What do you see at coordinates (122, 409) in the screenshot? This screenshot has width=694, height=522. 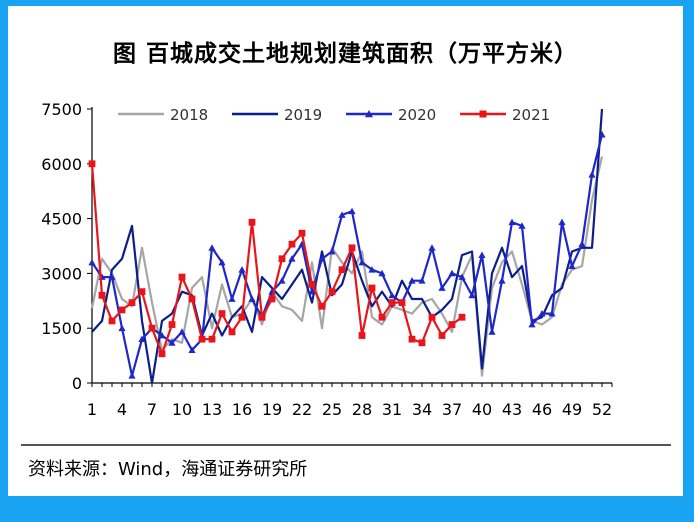 I see `x-tick-label: 4` at bounding box center [122, 409].